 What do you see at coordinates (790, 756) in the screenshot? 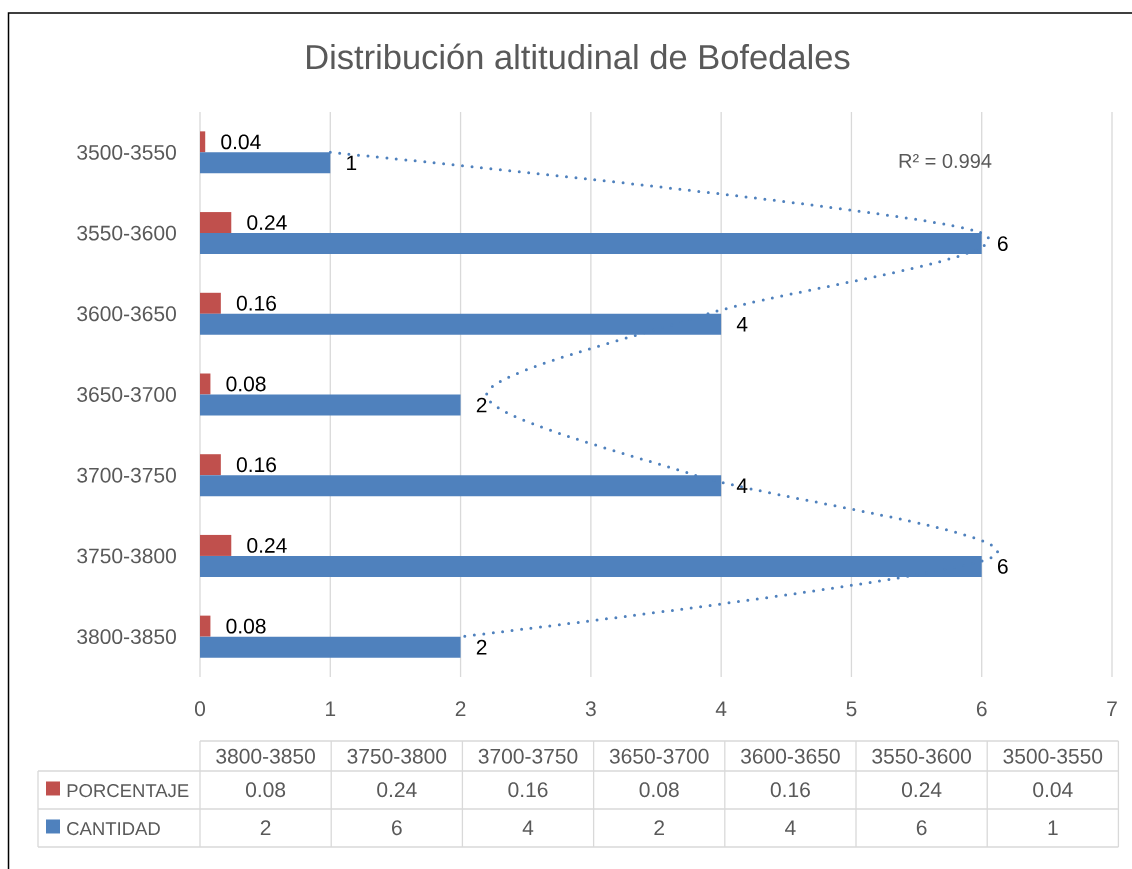
I see `category-label: 3600-3650` at bounding box center [790, 756].